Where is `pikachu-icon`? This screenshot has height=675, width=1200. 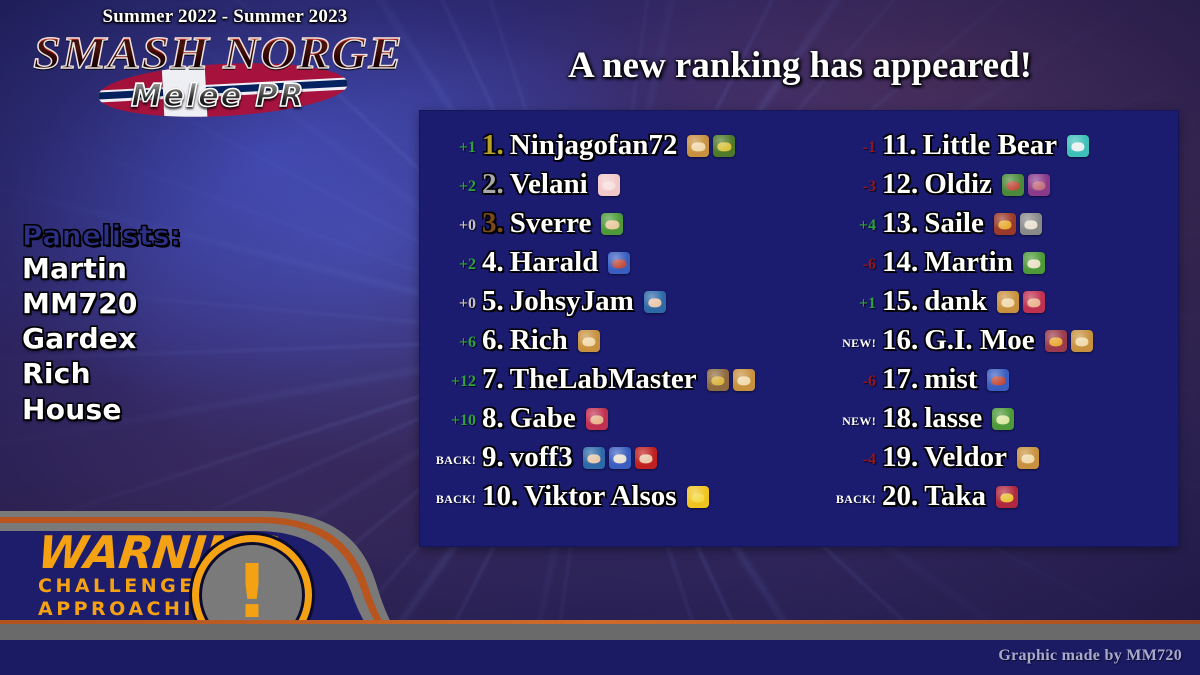 pikachu-icon is located at coordinates (697, 496).